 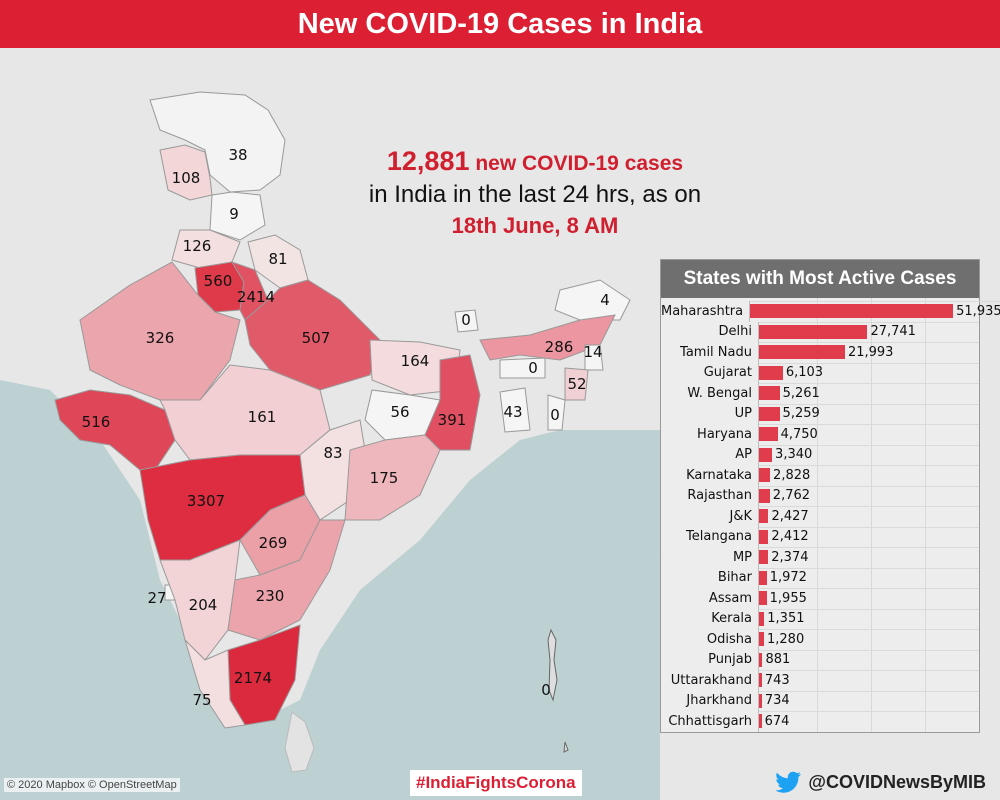 What do you see at coordinates (893, 332) in the screenshot?
I see `bar-value-label: 27,741` at bounding box center [893, 332].